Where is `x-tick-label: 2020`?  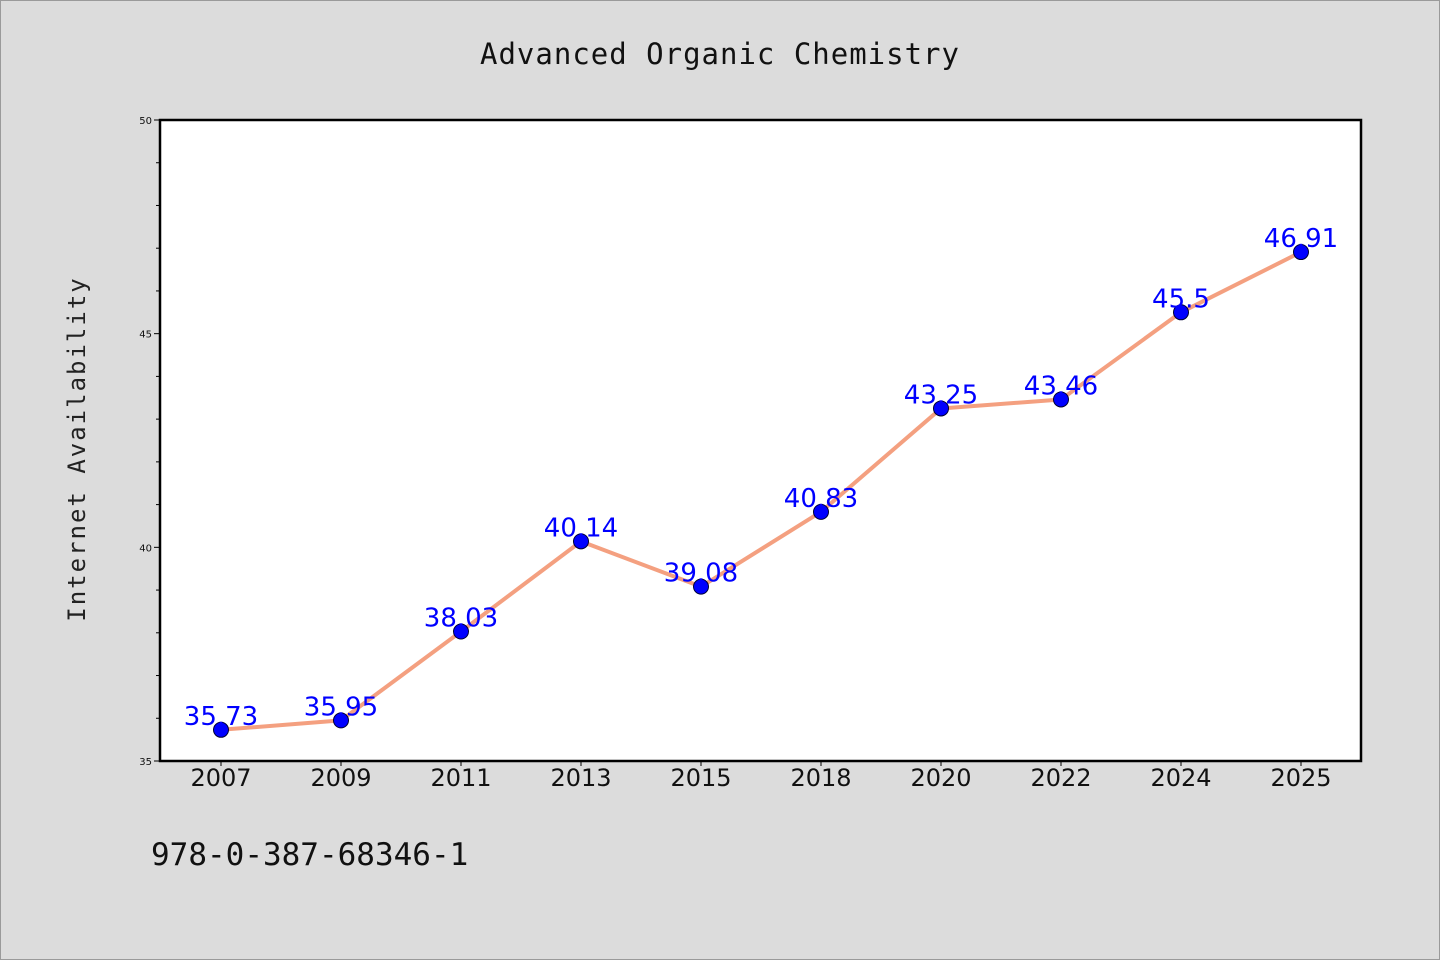
x-tick-label: 2020 is located at coordinates (940, 778).